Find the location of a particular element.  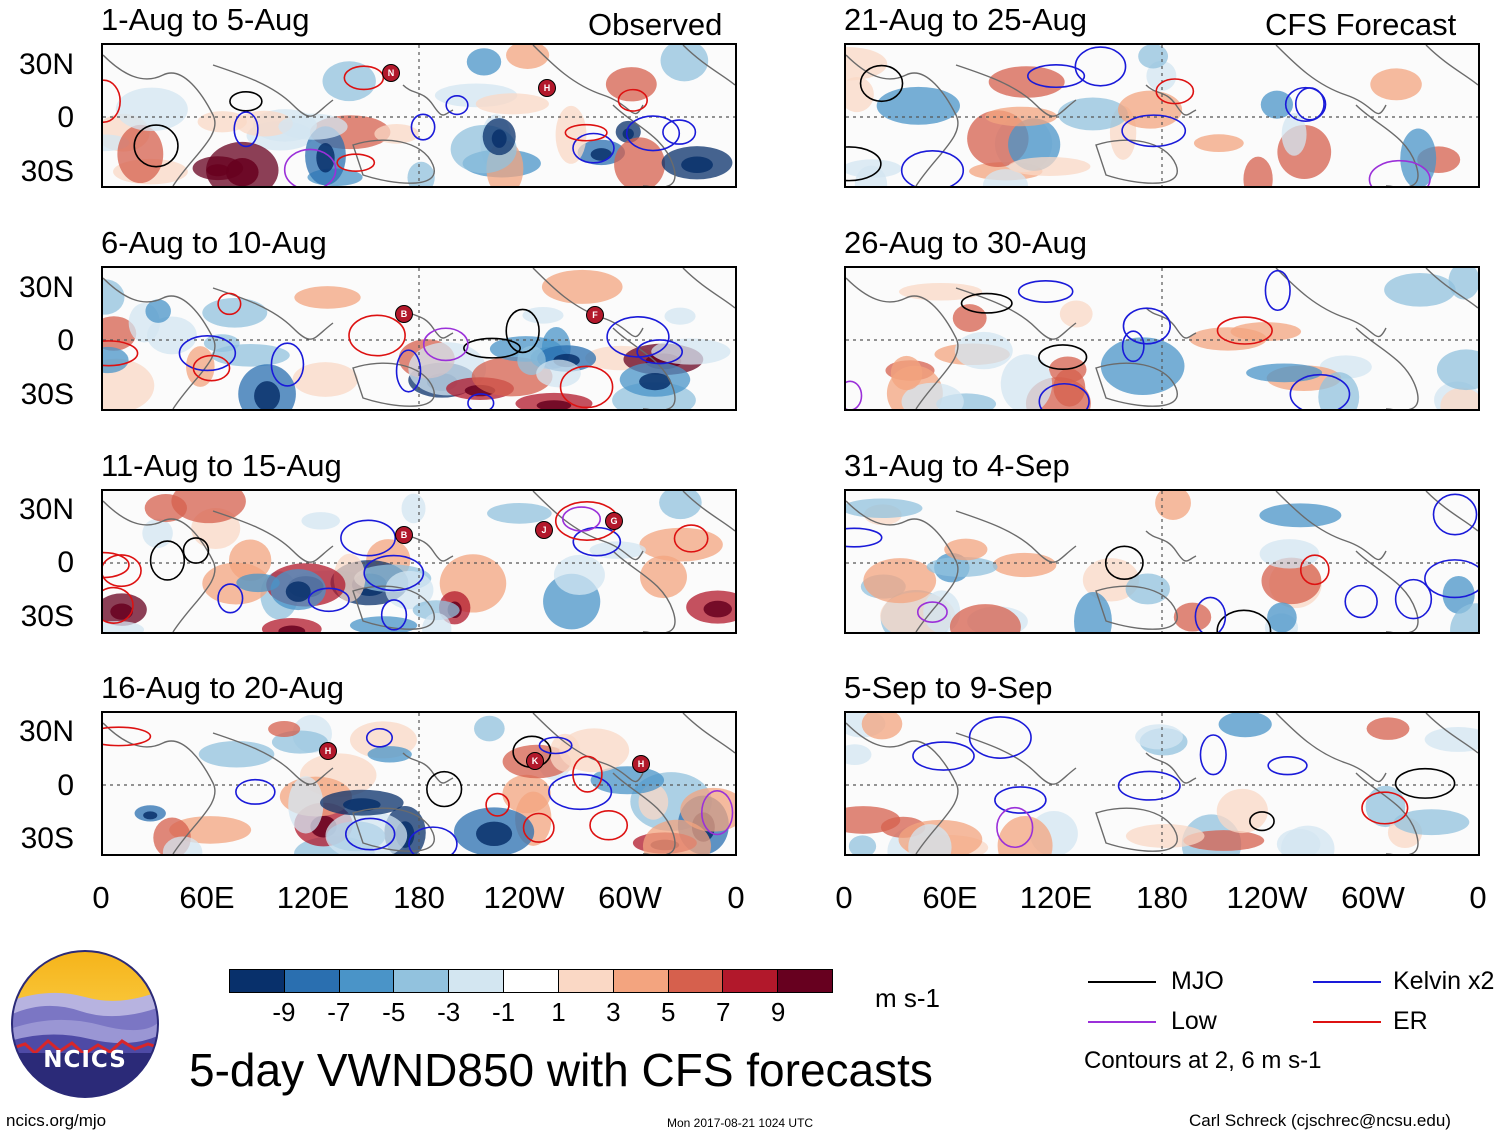

panel-title-4: 16-Aug to 20-Aug is located at coordinates (223, 687).